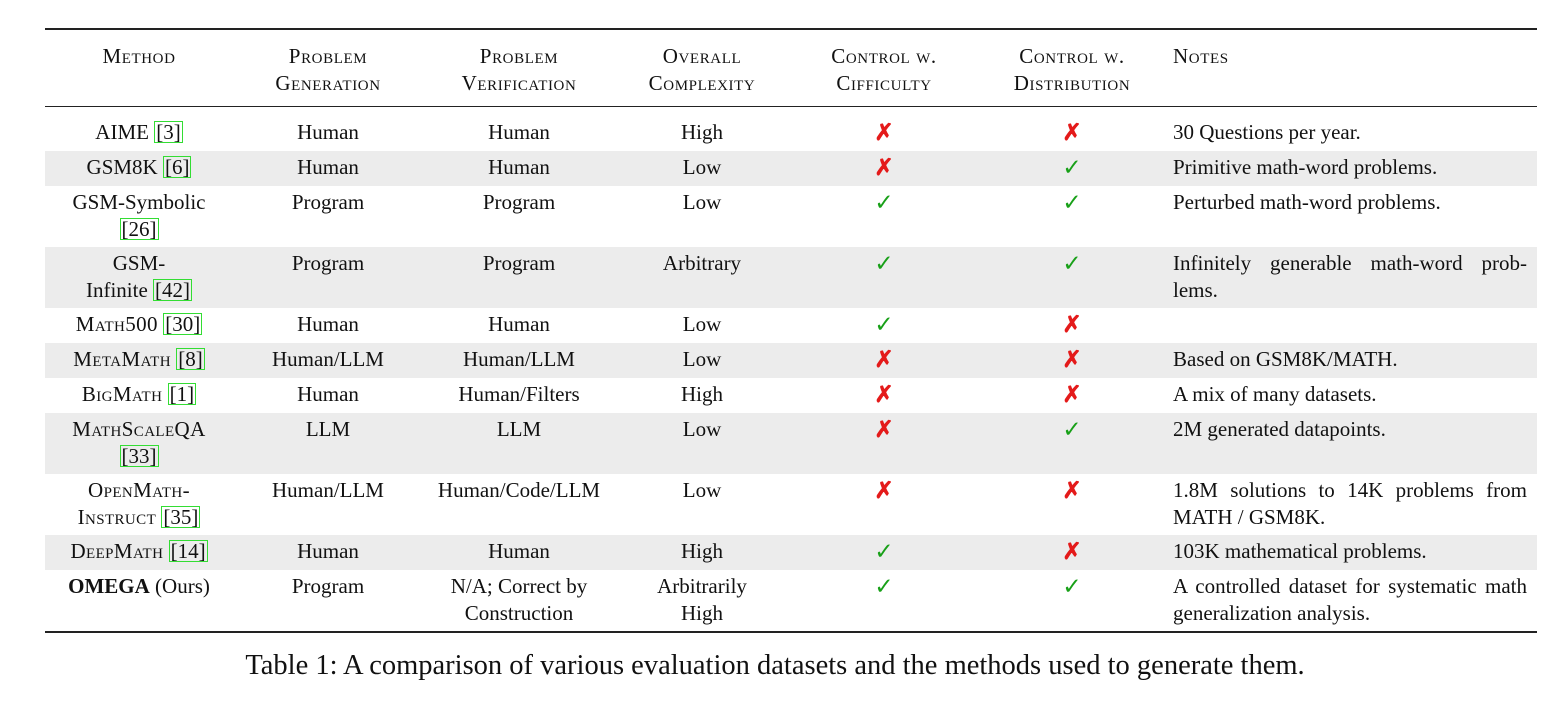  I want to click on citation-number: 30, so click(183, 324).